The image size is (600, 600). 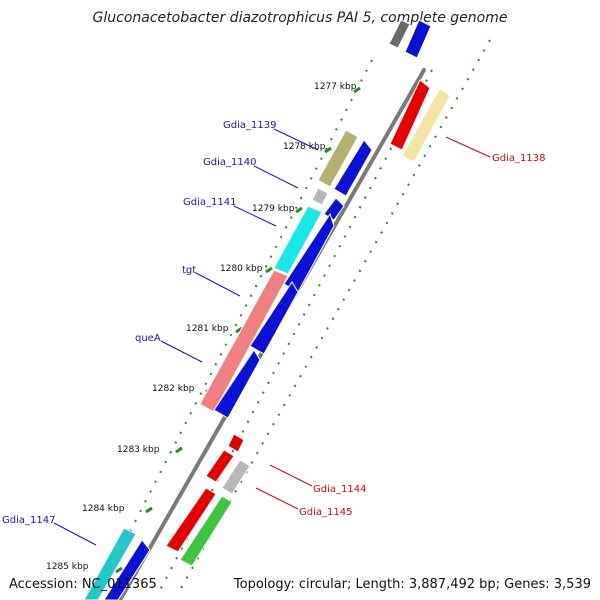 What do you see at coordinates (273, 209) in the screenshot?
I see `kbp-label-1279: 1279 kbp` at bounding box center [273, 209].